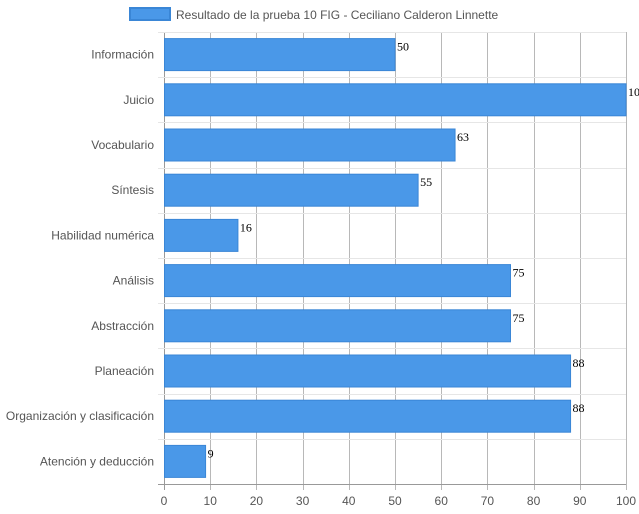 The width and height of the screenshot is (639, 514). Describe the element at coordinates (80, 416) in the screenshot. I see `category-label: Organización y clasificación` at that location.